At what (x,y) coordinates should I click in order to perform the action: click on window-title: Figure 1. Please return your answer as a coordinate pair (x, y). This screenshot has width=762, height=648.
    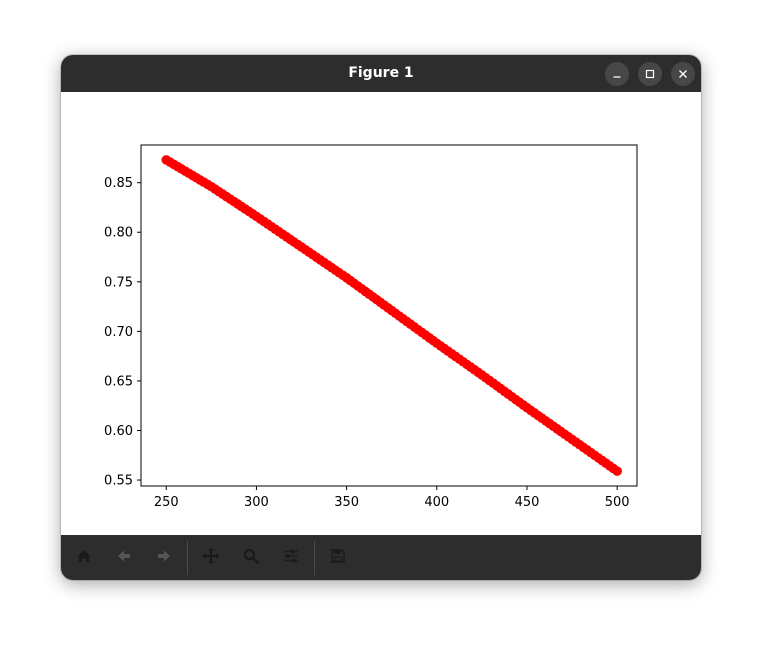
    Looking at the image, I should click on (381, 73).